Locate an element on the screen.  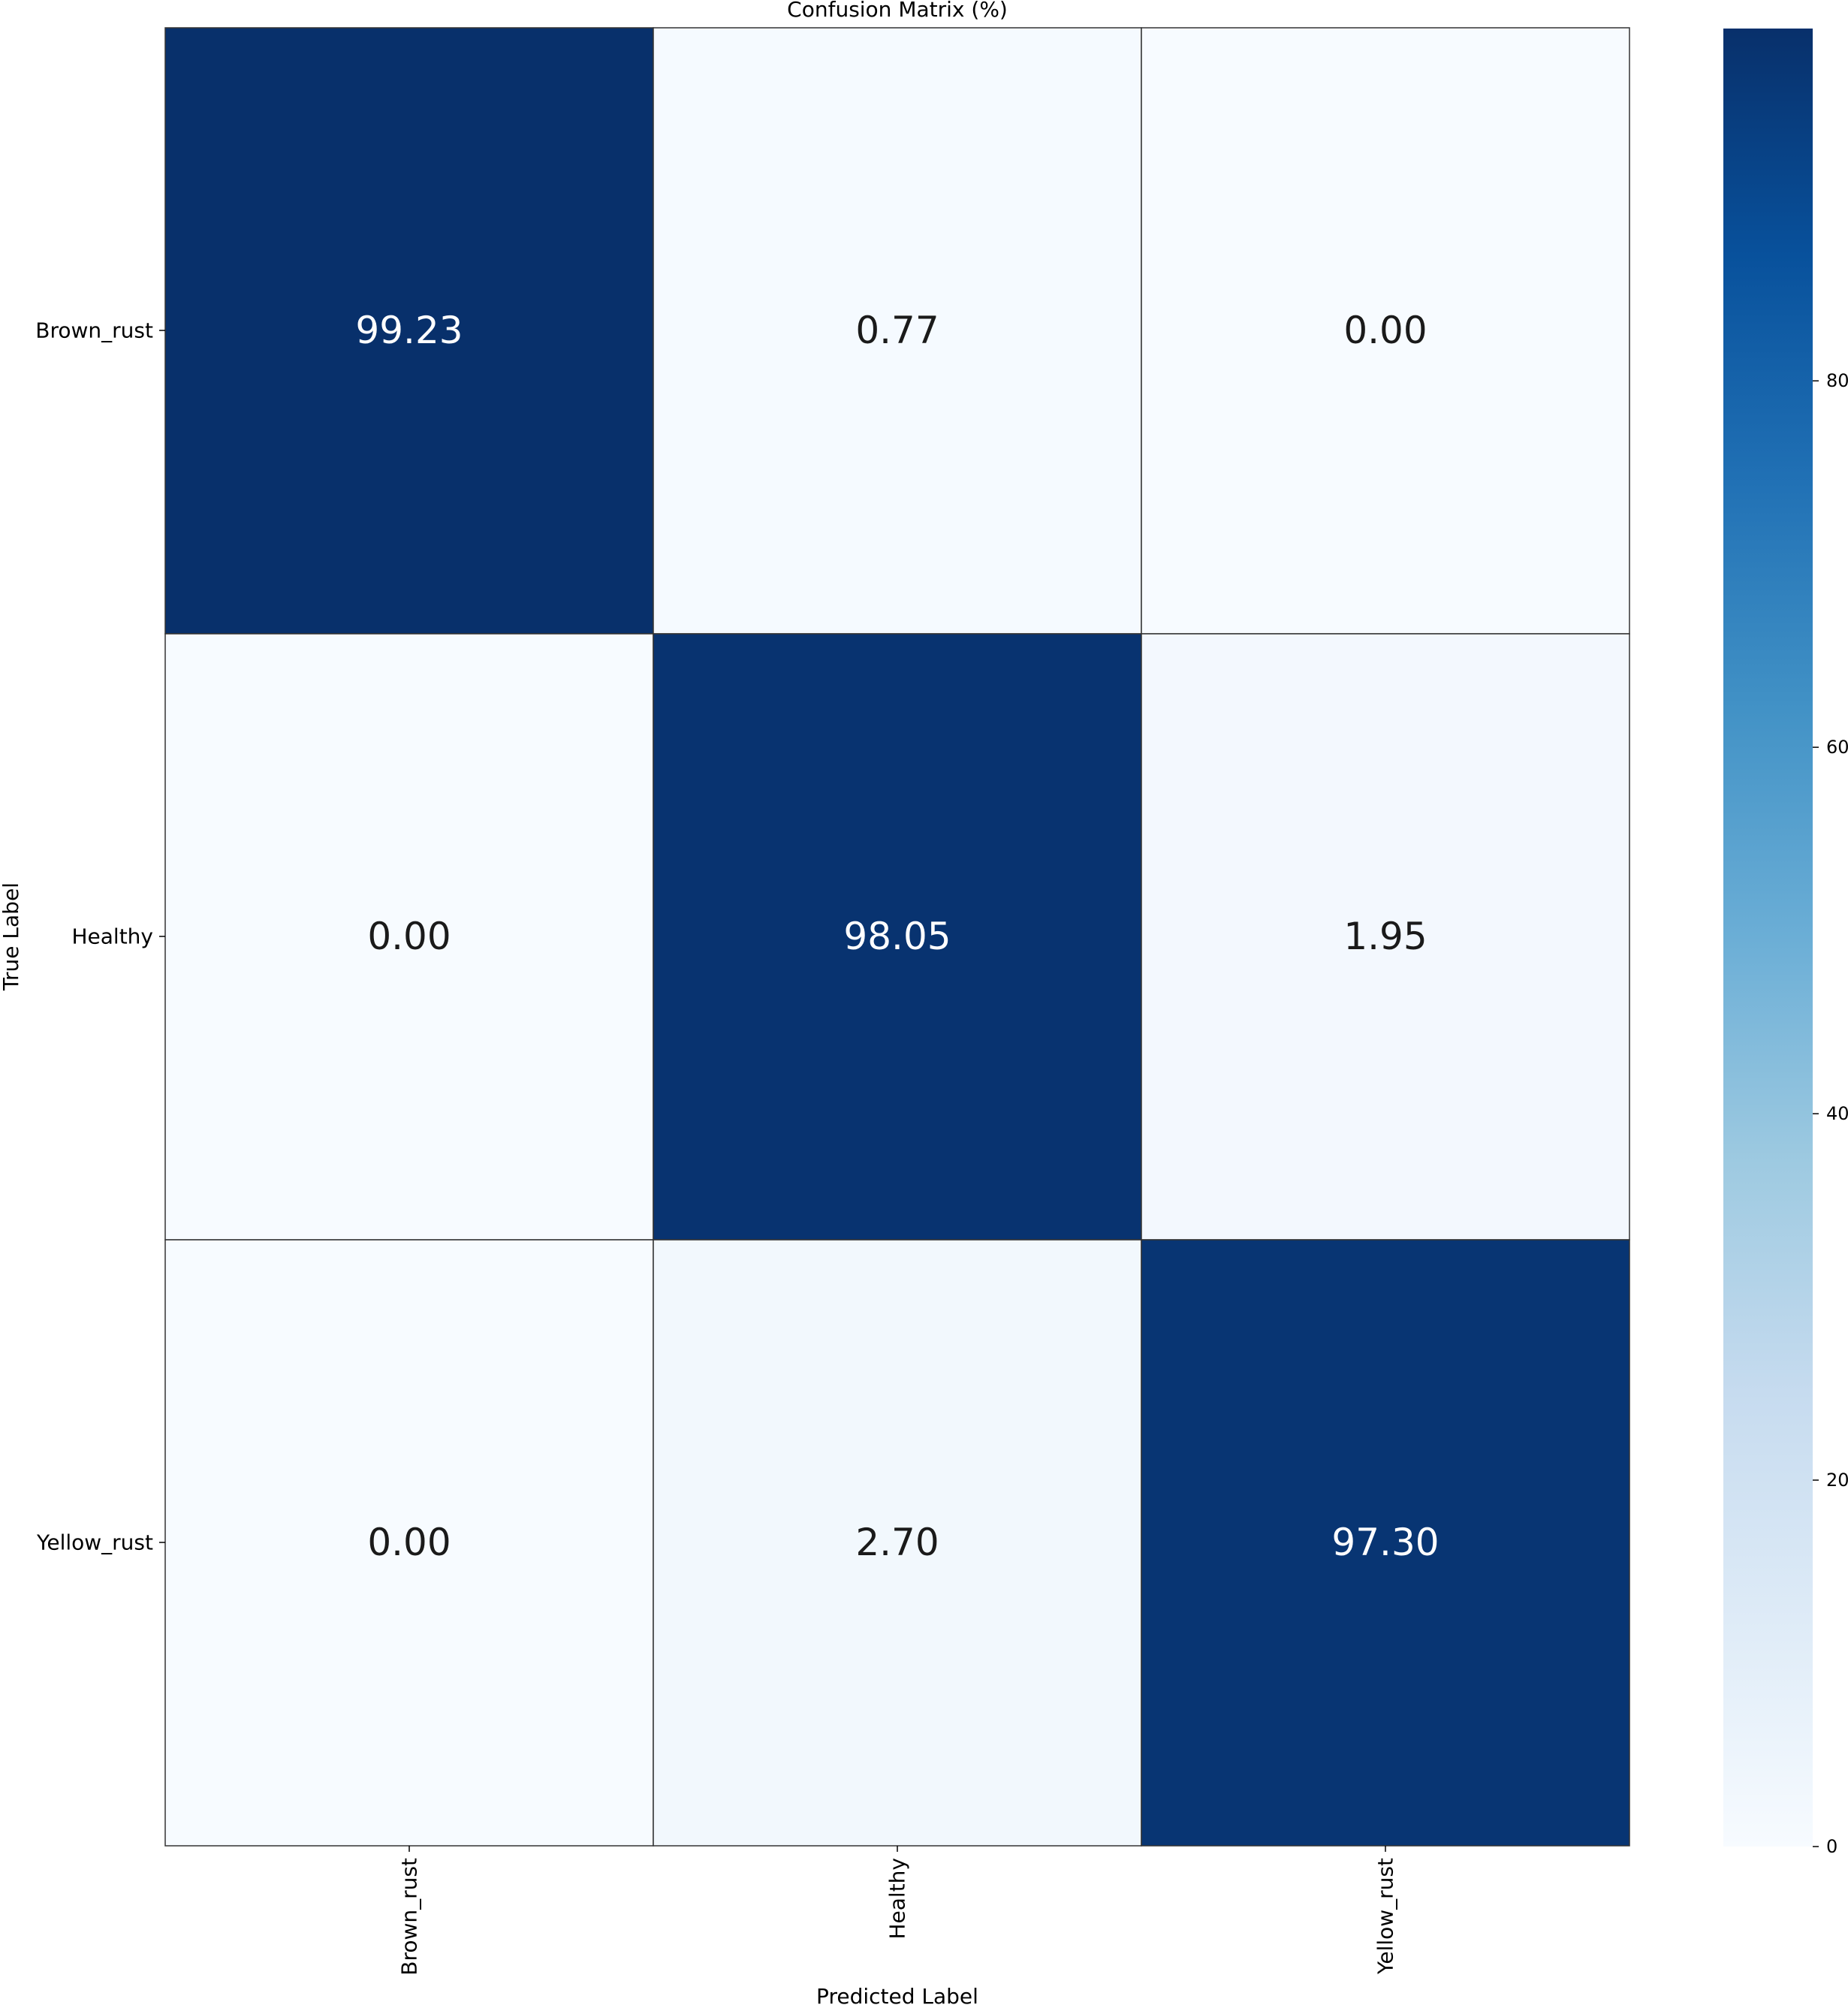
colorbar is located at coordinates (1768, 938).